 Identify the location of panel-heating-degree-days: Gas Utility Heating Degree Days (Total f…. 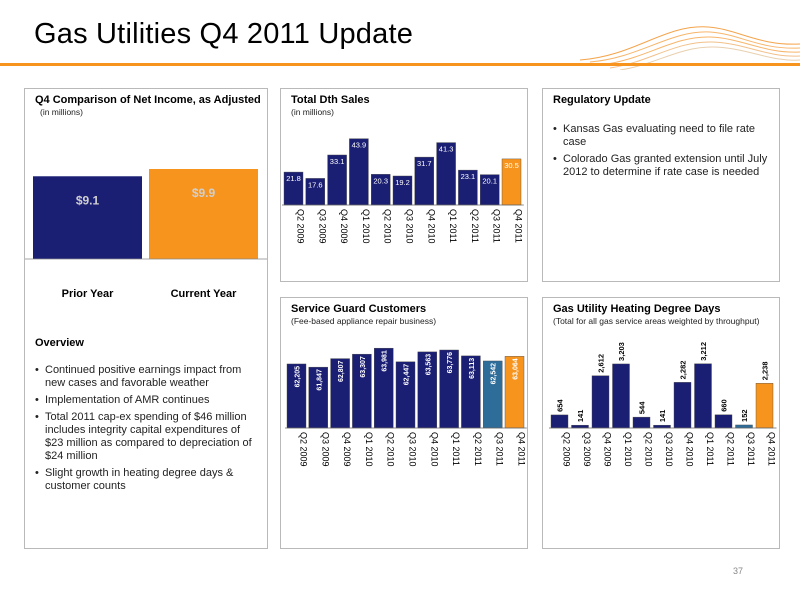
(661, 423).